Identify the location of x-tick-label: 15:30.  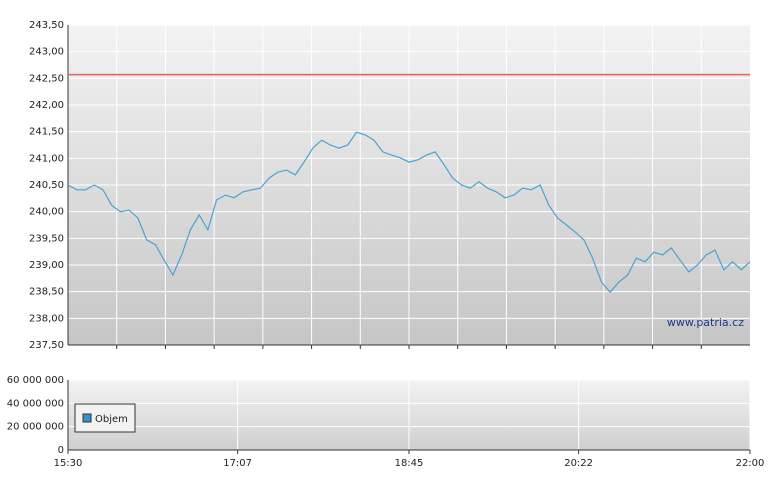
(68, 463).